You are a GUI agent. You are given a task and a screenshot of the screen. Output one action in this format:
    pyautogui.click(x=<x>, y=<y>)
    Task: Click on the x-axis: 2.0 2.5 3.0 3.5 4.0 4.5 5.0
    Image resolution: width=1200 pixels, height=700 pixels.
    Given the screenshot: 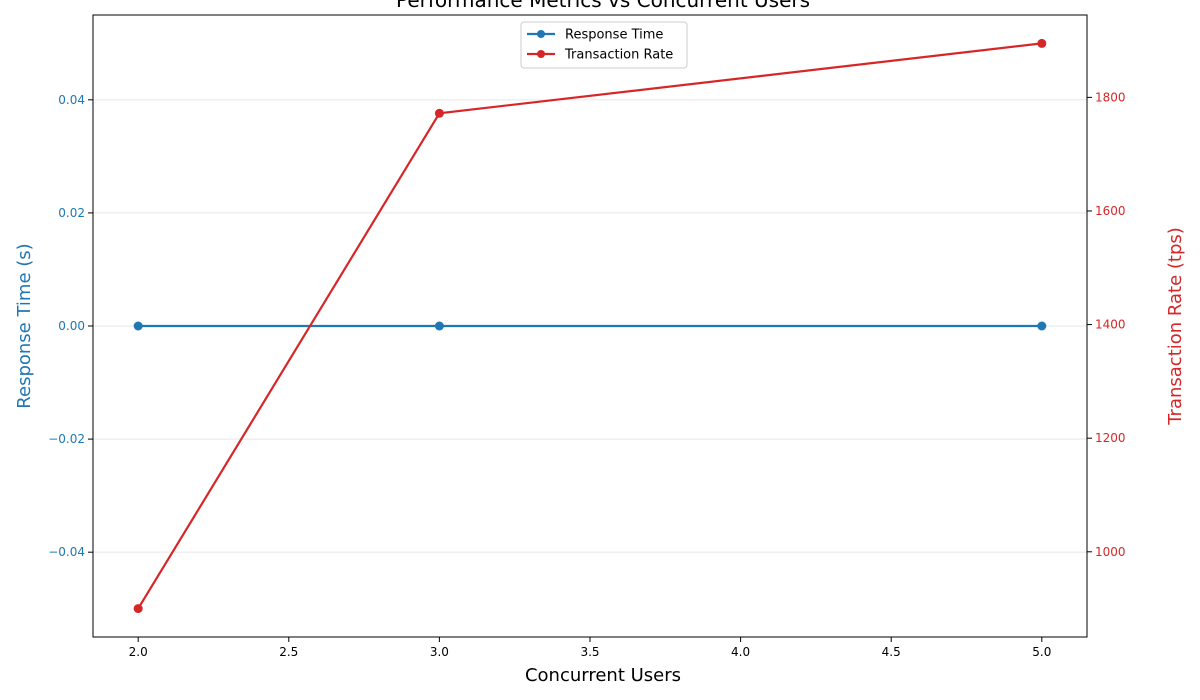 What is the action you would take?
    pyautogui.click(x=590, y=648)
    